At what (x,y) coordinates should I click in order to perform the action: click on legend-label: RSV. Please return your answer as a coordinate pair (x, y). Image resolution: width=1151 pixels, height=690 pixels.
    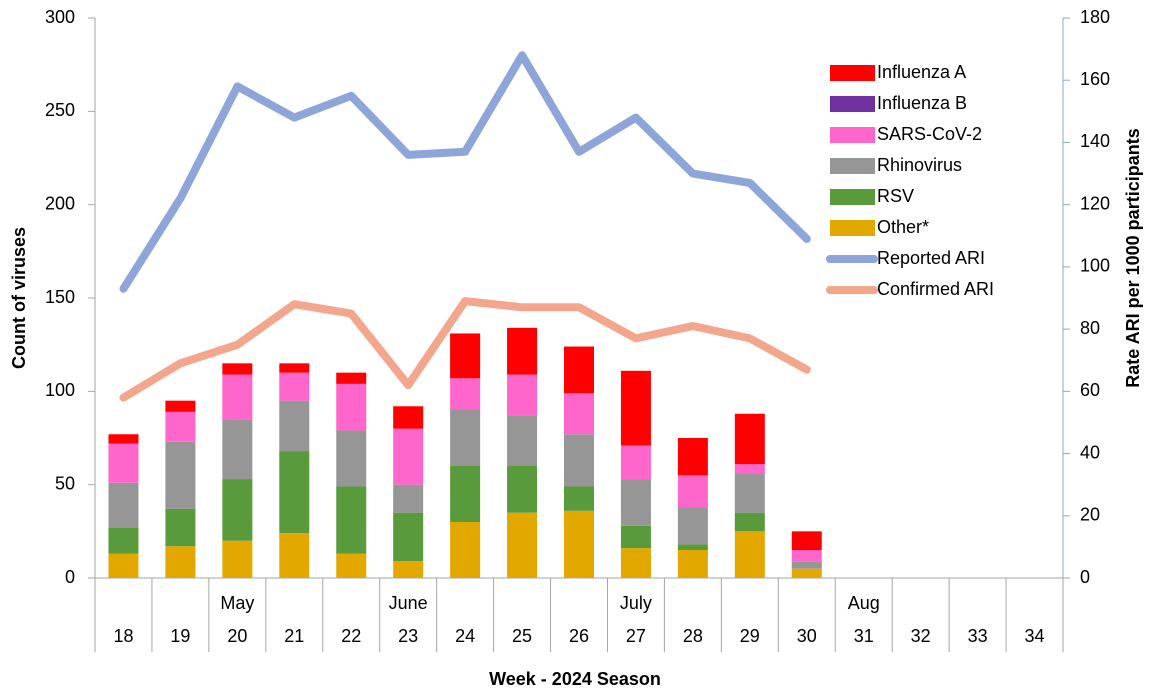
    Looking at the image, I should click on (895, 196).